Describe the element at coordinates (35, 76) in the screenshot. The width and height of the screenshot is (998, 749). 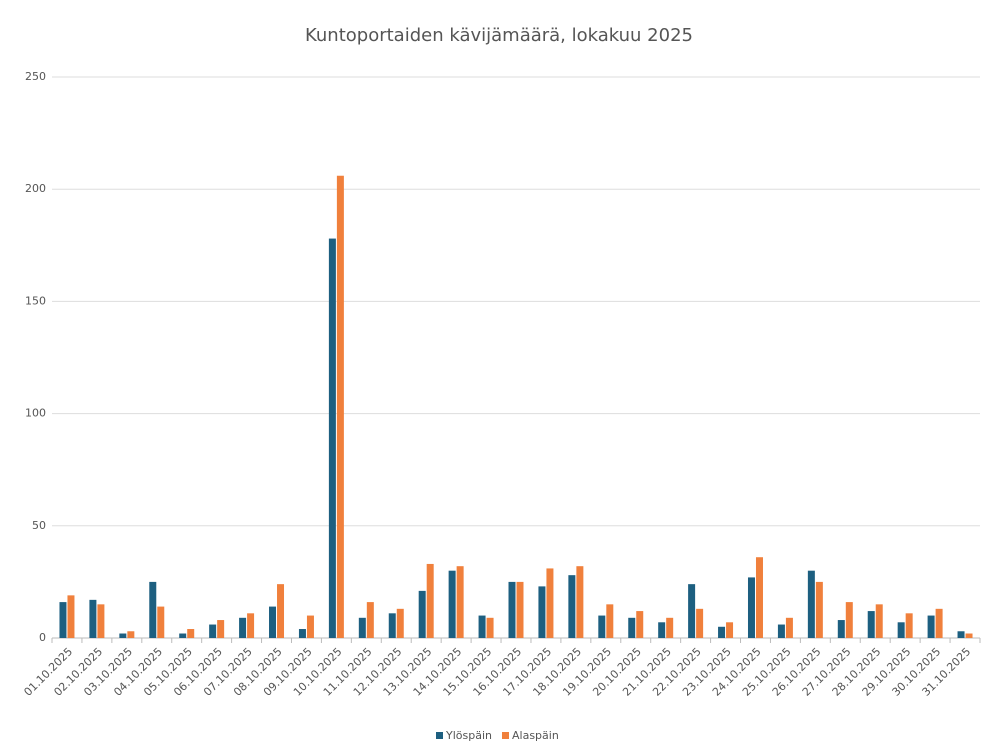
I see `y-tick-label: 250` at that location.